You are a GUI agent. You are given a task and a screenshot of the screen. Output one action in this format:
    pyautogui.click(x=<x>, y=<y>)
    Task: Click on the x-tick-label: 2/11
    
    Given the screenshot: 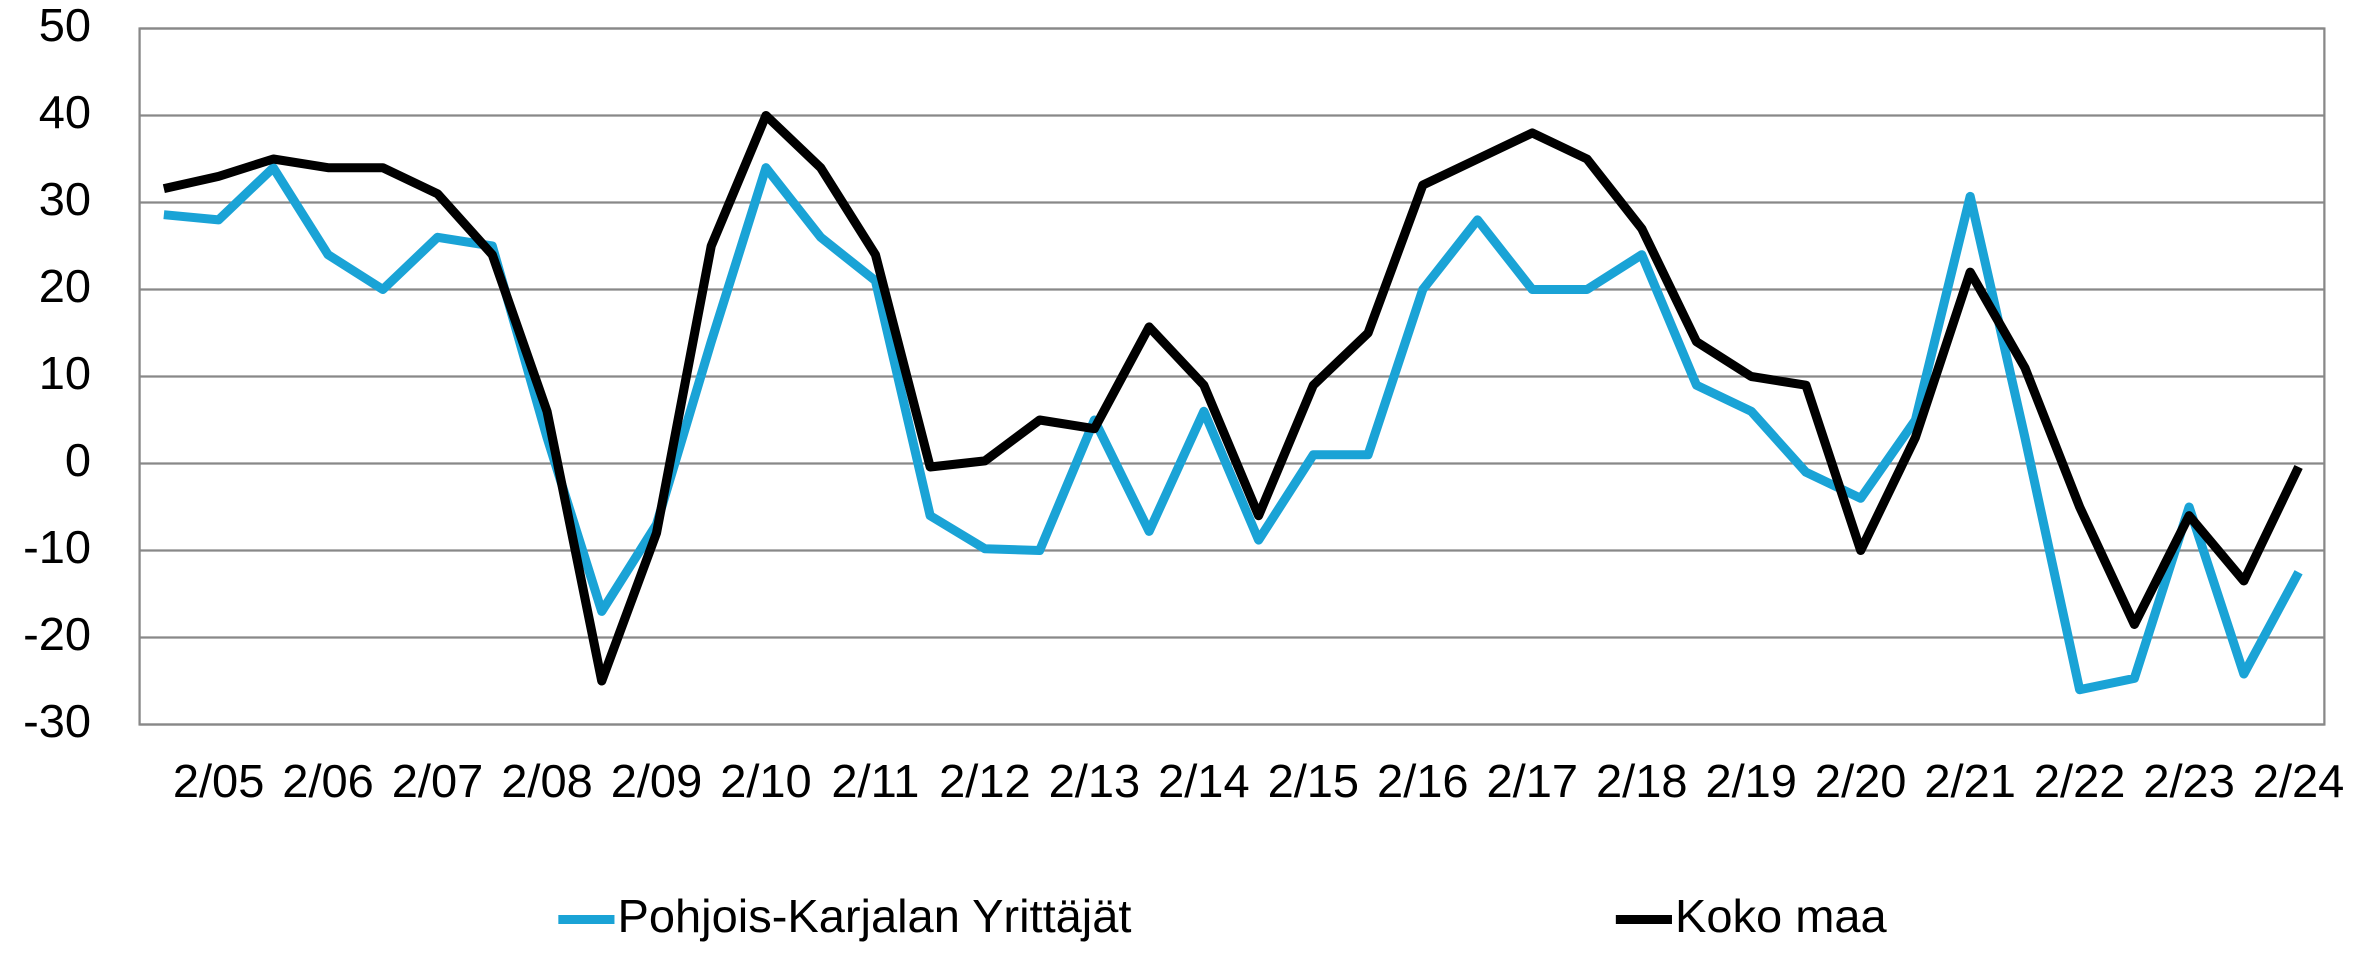 What is the action you would take?
    pyautogui.click(x=875, y=781)
    